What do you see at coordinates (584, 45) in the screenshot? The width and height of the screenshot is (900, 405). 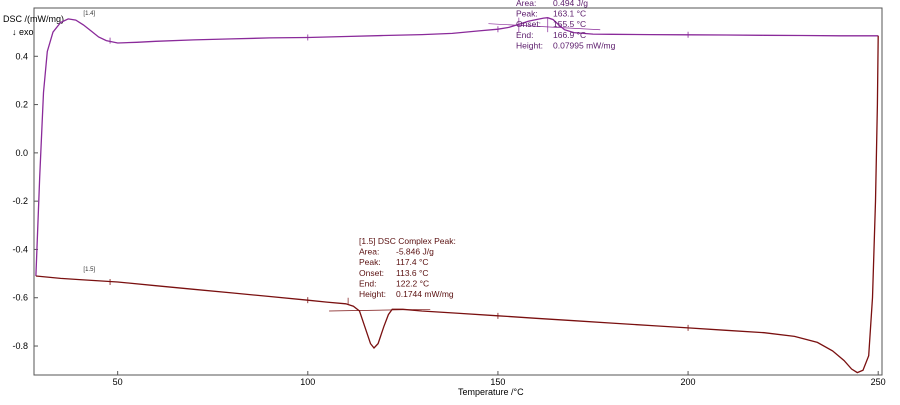 I see `annotation-value: 0.07995 mW/mg` at bounding box center [584, 45].